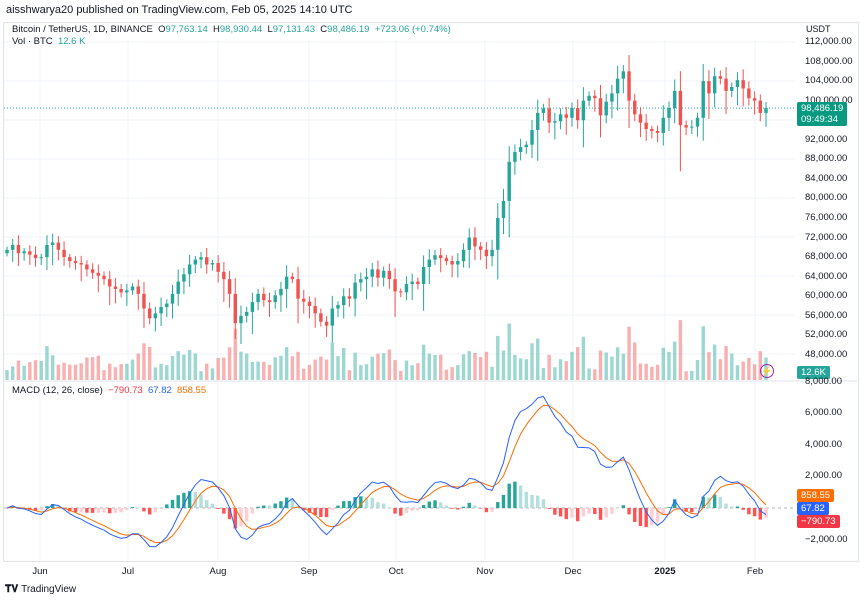 Image resolution: width=860 pixels, height=602 pixels. Describe the element at coordinates (309, 571) in the screenshot. I see `time-axis-label: Sep` at that location.